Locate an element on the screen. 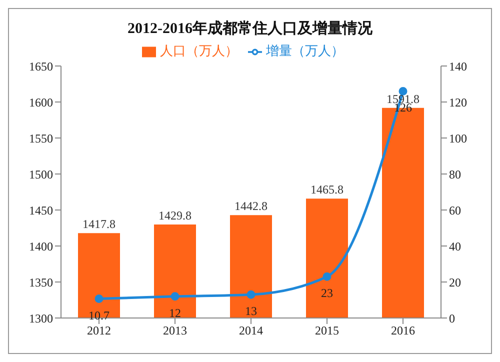 This screenshot has height=362, width=500. data-label: 23 is located at coordinates (327, 293).